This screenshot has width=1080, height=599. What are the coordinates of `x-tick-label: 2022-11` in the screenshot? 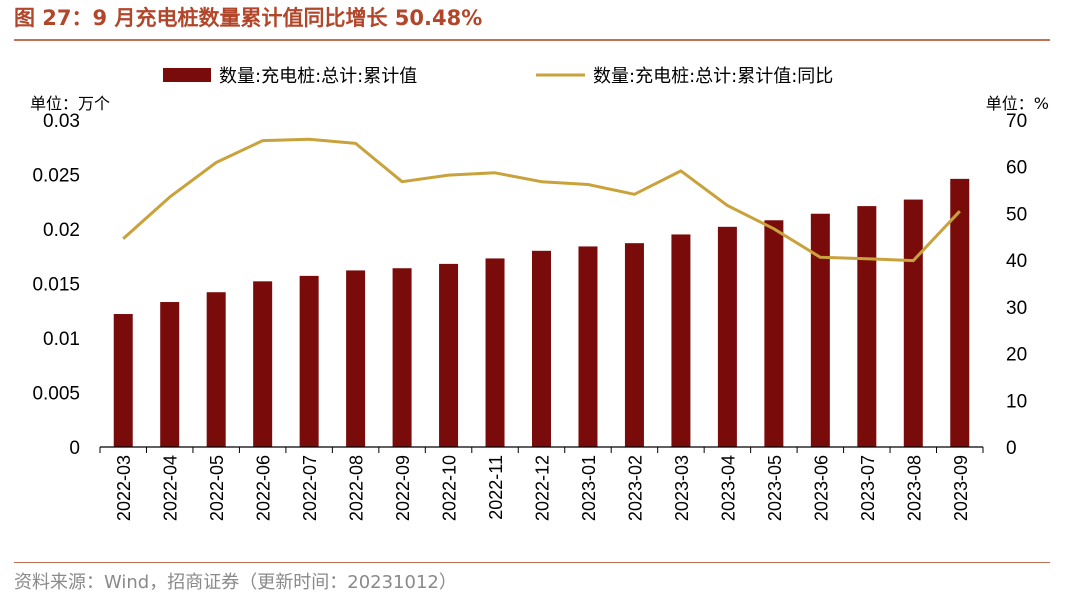 It's located at (496, 487).